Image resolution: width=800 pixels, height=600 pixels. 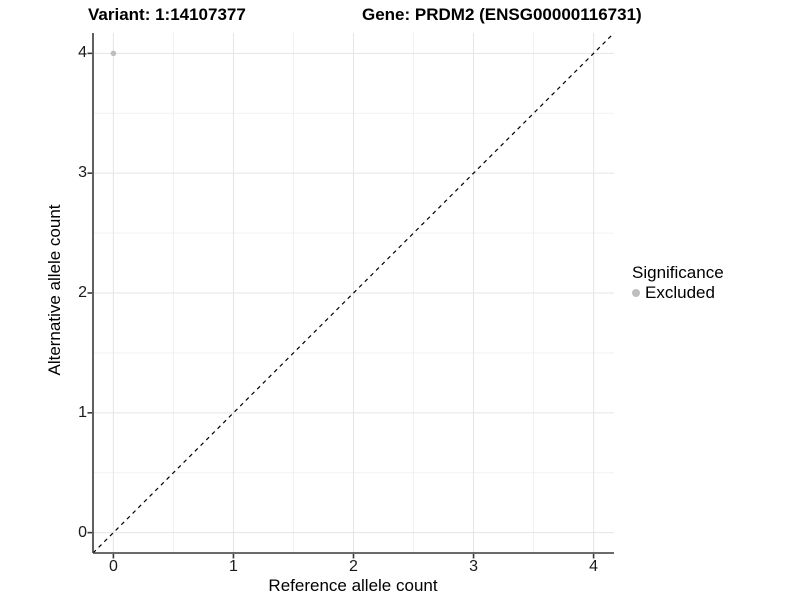 I want to click on legend-point-swatch, so click(x=636, y=293).